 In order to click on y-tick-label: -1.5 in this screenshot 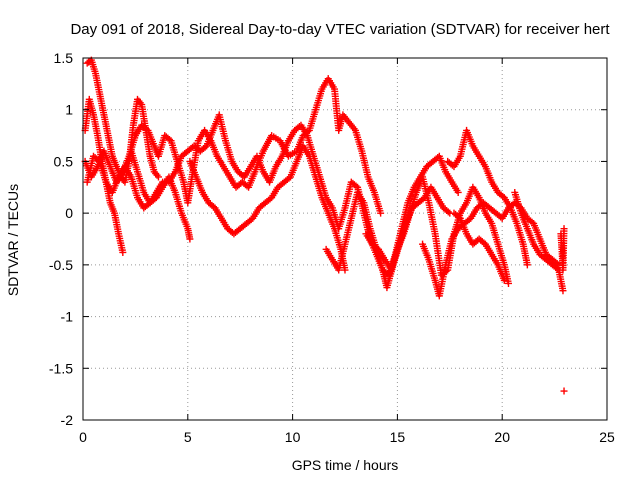, I will do `click(61, 368)`.